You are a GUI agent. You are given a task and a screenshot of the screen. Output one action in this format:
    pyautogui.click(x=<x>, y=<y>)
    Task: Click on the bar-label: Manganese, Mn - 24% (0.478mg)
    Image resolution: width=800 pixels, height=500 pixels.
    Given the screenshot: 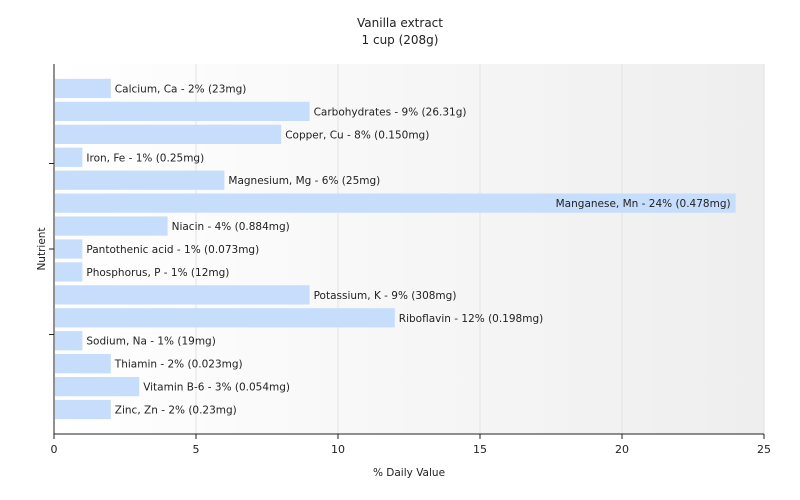 What is the action you would take?
    pyautogui.click(x=643, y=204)
    